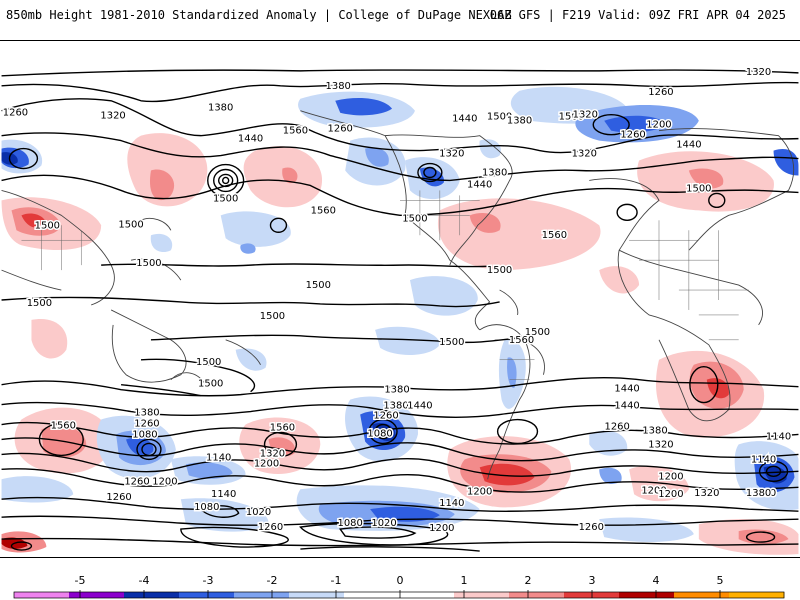 Image resolution: width=800 pixels, height=600 pixels. What do you see at coordinates (656, 580) in the screenshot?
I see `colorbar-tick-label: 4` at bounding box center [656, 580].